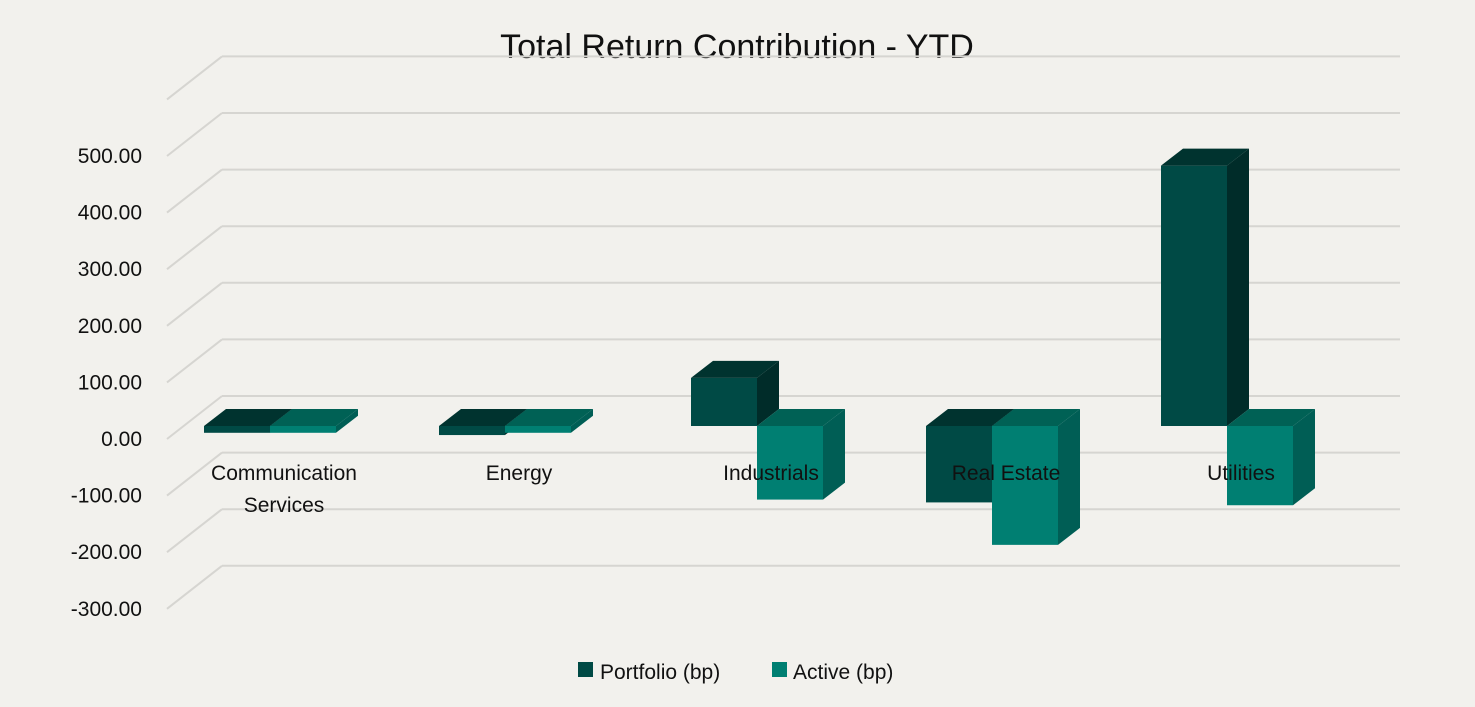 Image resolution: width=1475 pixels, height=707 pixels. I want to click on chart-title: Total Return Contribution - YTD, so click(737, 47).